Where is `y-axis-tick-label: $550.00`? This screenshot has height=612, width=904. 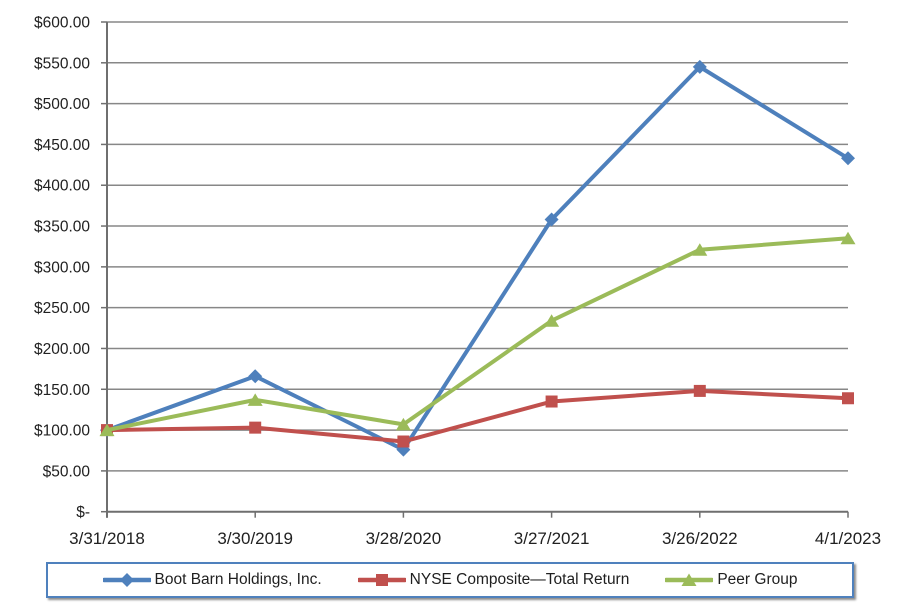 y-axis-tick-label: $550.00 is located at coordinates (62, 63).